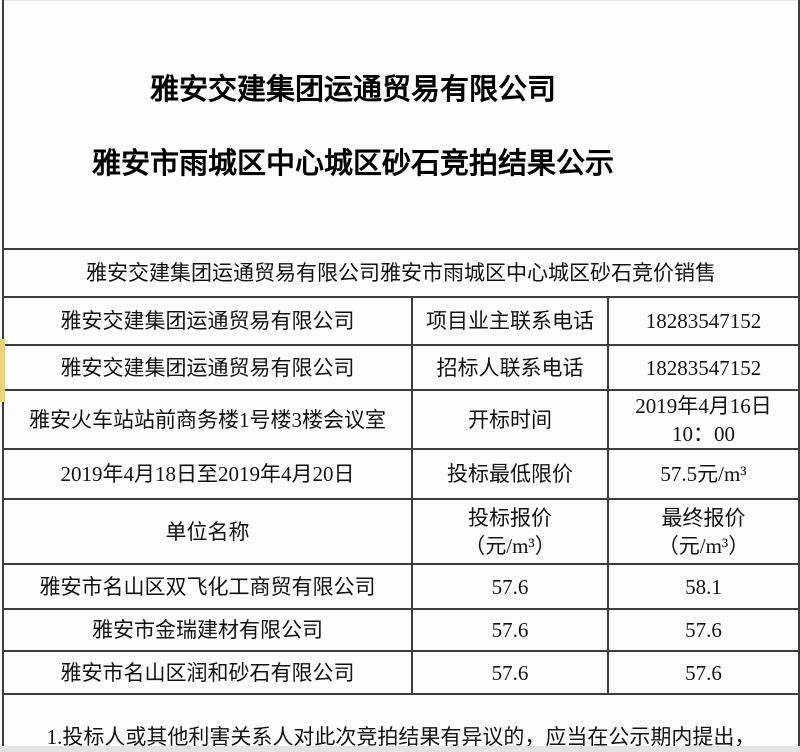 The image size is (800, 752). Describe the element at coordinates (703, 531) in the screenshot. I see `column-header-final-price: 最终报价 （元/m³）` at that location.